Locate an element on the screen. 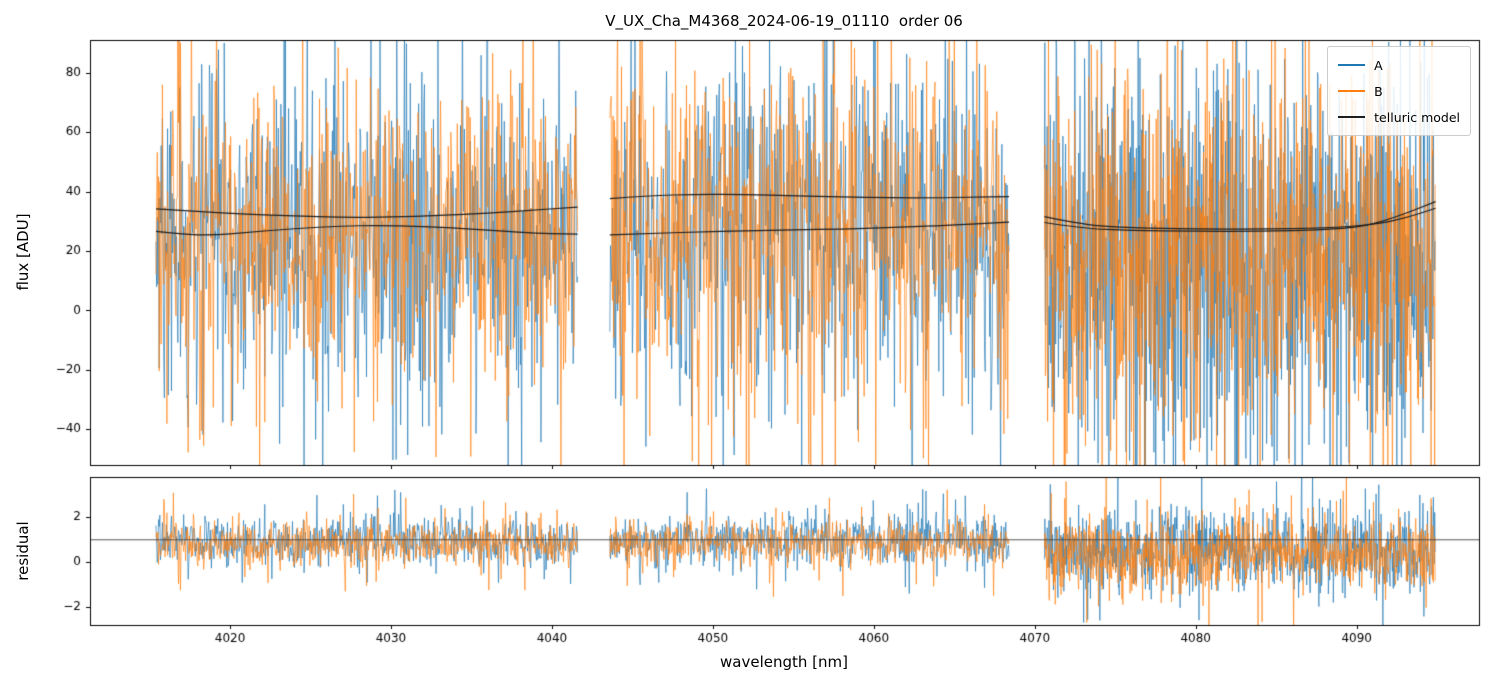 This screenshot has width=1502, height=696. legend-label-b: B is located at coordinates (1378, 91).